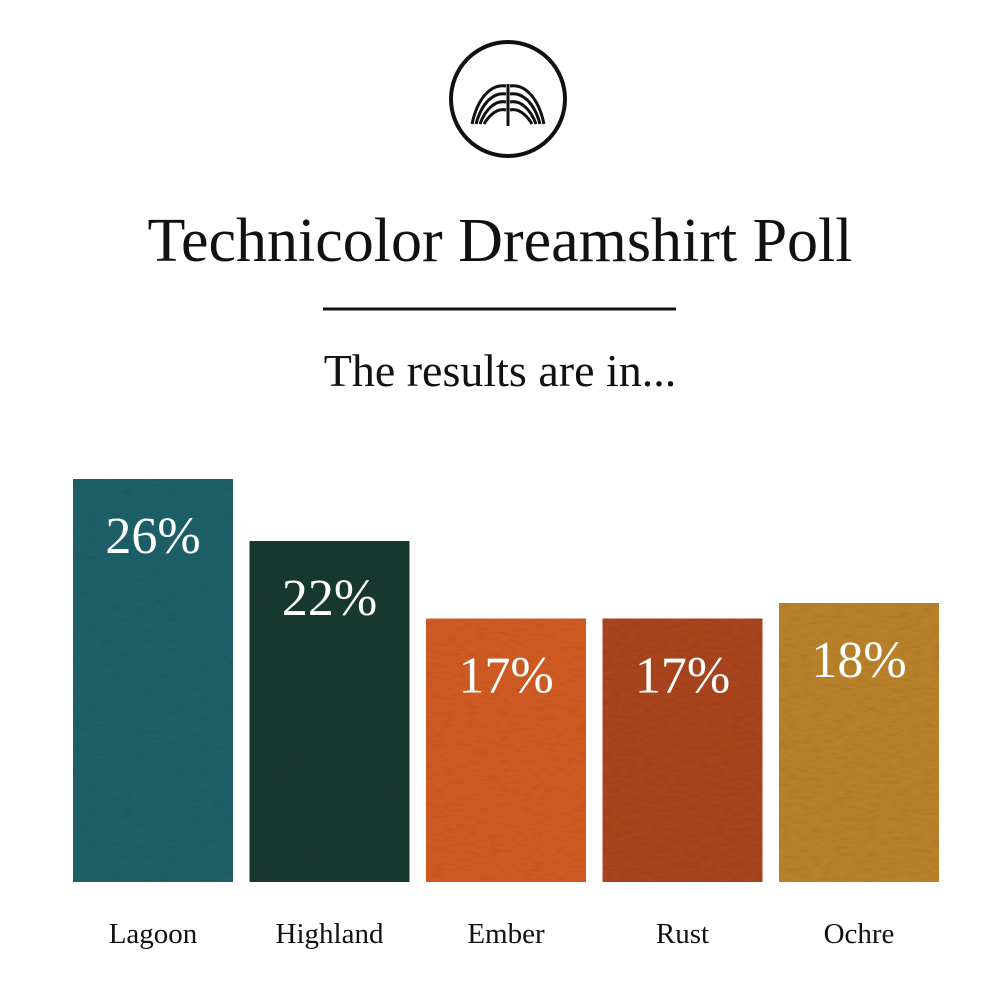 Image resolution: width=1000 pixels, height=1000 pixels. Describe the element at coordinates (330, 934) in the screenshot. I see `category-label: Highland` at that location.